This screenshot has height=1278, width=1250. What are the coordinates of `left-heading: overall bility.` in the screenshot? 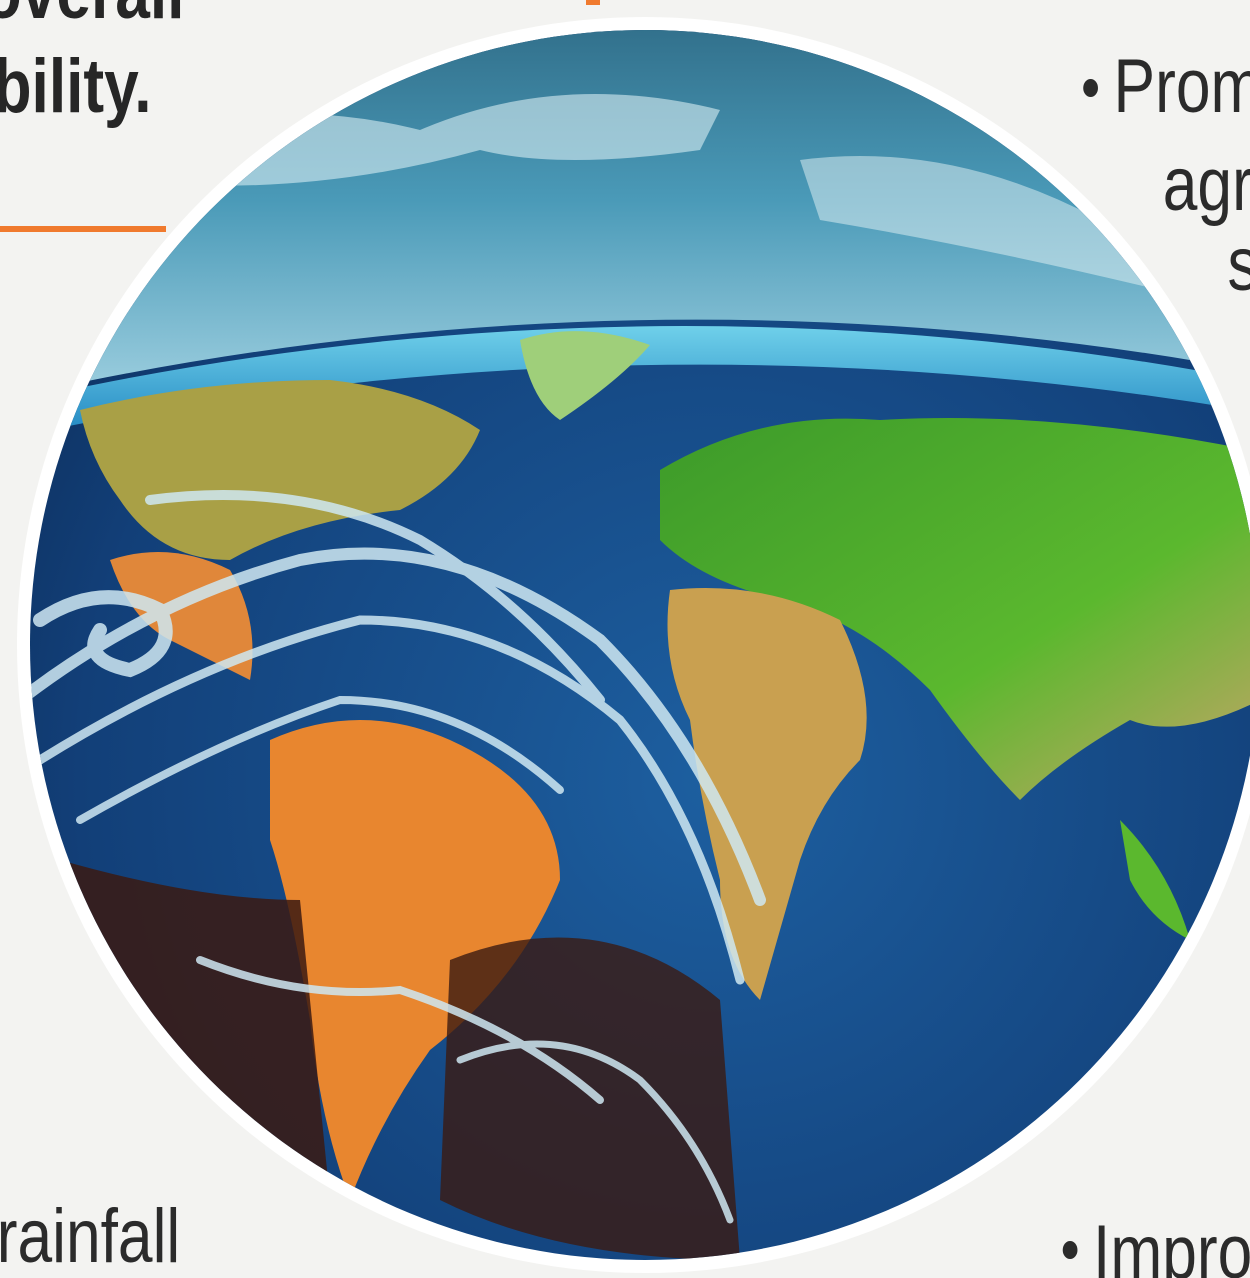 It's located at (92, 64).